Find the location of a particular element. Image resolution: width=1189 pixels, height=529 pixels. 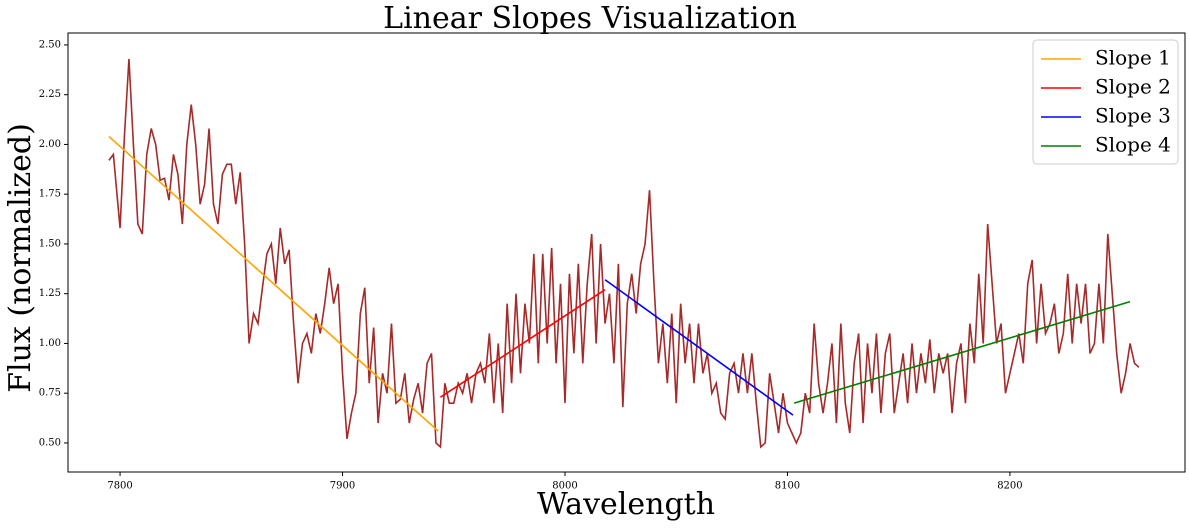

x-tick-label: 8200 is located at coordinates (1009, 486).